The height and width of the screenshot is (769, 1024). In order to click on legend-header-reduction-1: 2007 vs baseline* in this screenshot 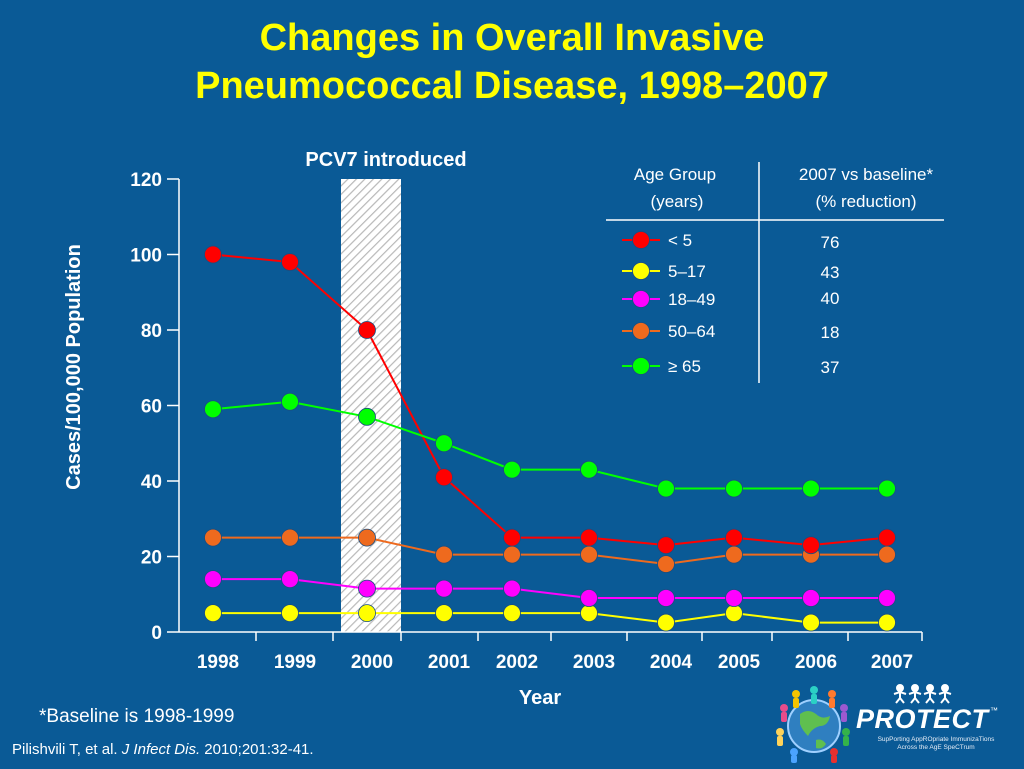, I will do `click(866, 174)`.